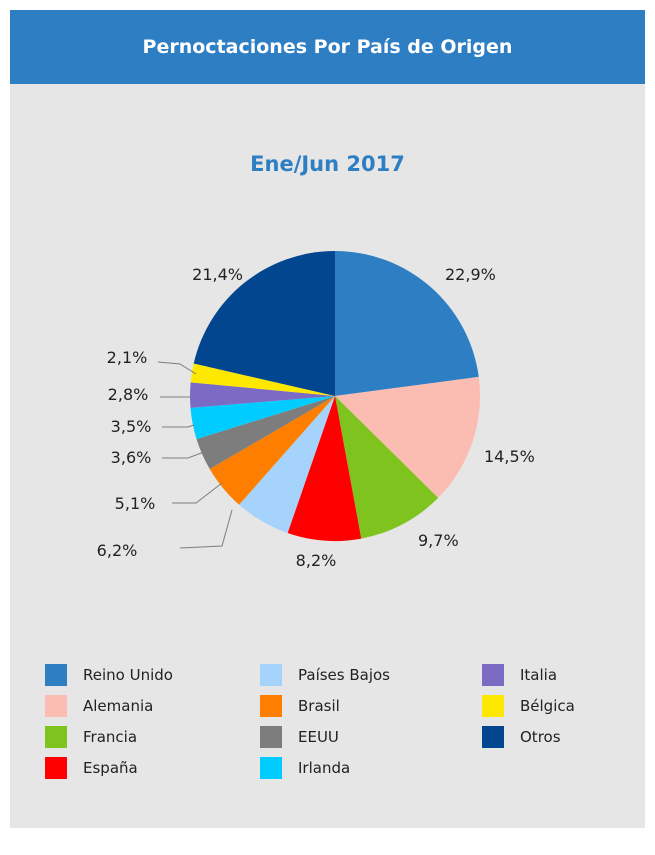 This screenshot has width=655, height=855. I want to click on chart-title: Ene/Jun 2017, so click(327, 164).